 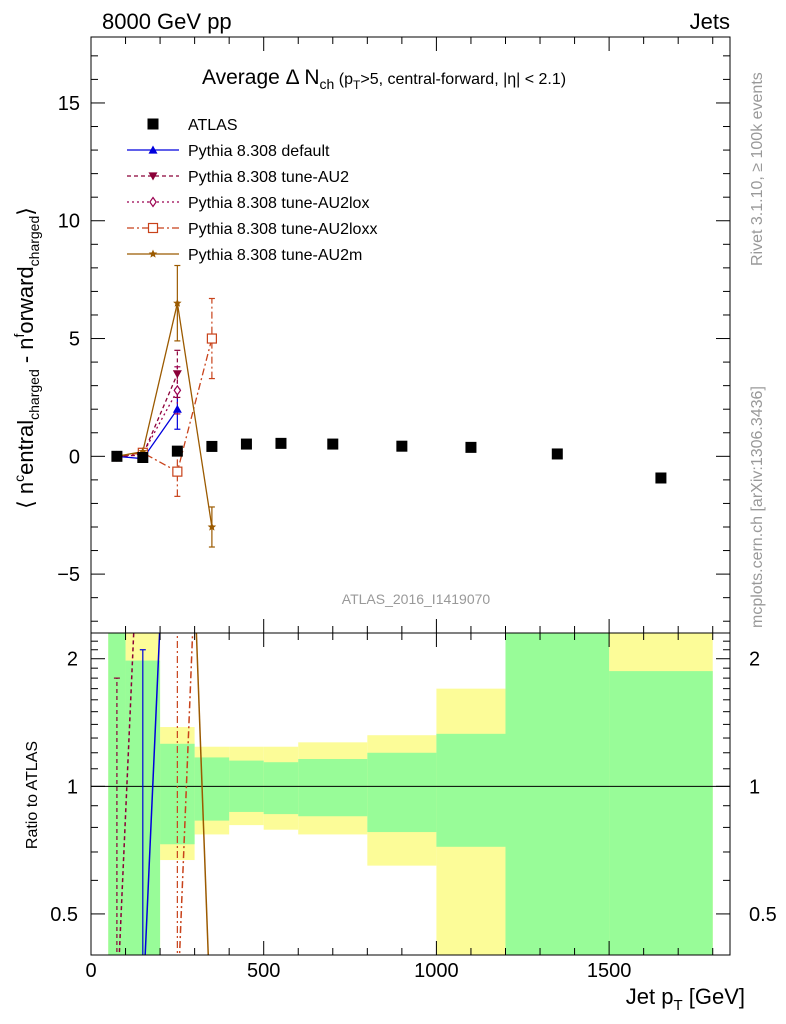 What do you see at coordinates (389, 460) in the screenshot?
I see `series-0-points` at bounding box center [389, 460].